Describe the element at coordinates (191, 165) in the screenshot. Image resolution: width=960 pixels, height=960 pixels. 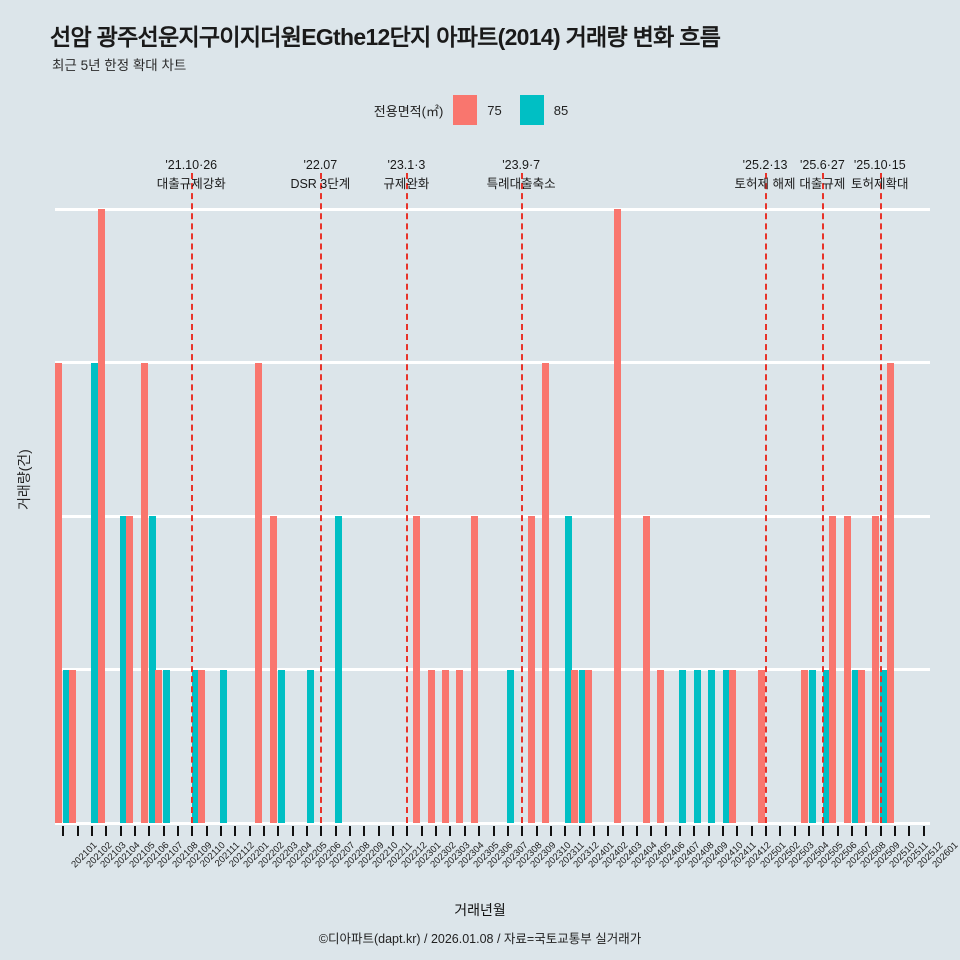
I see `annotation-date: '21.10·26` at that location.